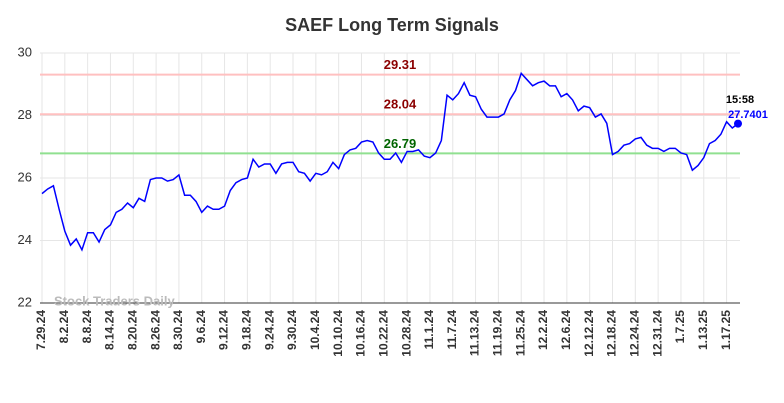 The height and width of the screenshot is (403, 784). What do you see at coordinates (41, 330) in the screenshot?
I see `x-tick-label: 7.29.24` at bounding box center [41, 330].